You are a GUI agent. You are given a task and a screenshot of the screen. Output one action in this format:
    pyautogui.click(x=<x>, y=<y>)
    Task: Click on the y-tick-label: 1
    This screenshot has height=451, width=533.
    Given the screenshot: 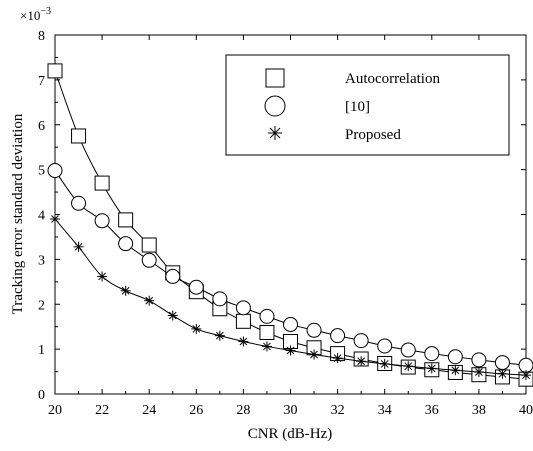 What is the action you would take?
    pyautogui.click(x=41, y=350)
    